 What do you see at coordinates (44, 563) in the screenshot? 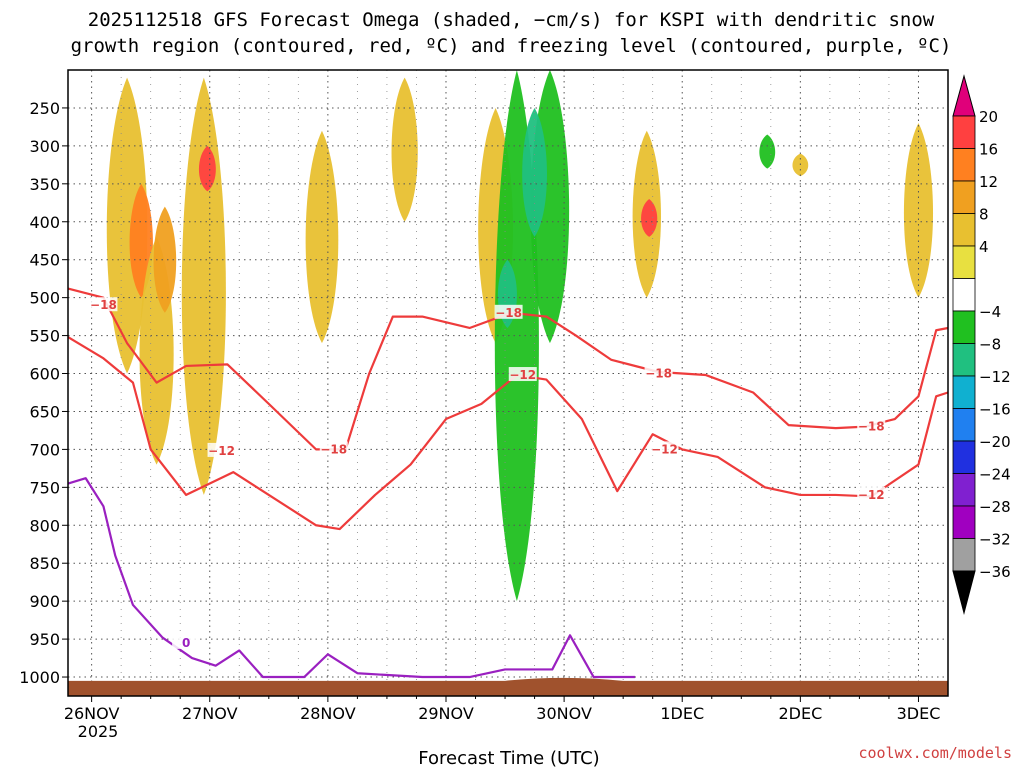
I see `y-tick-label: 850` at bounding box center [44, 563].